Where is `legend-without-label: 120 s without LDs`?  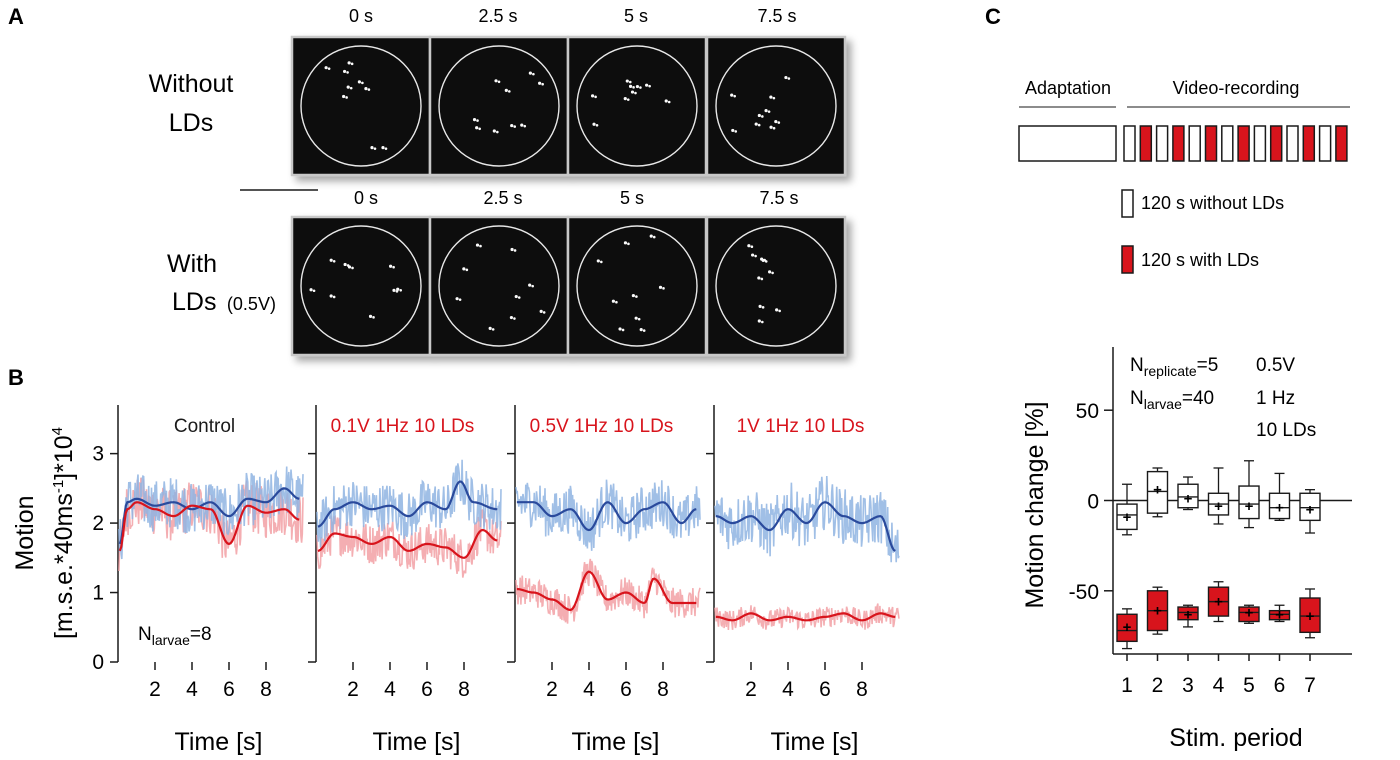 legend-without-label: 120 s without LDs is located at coordinates (1212, 203).